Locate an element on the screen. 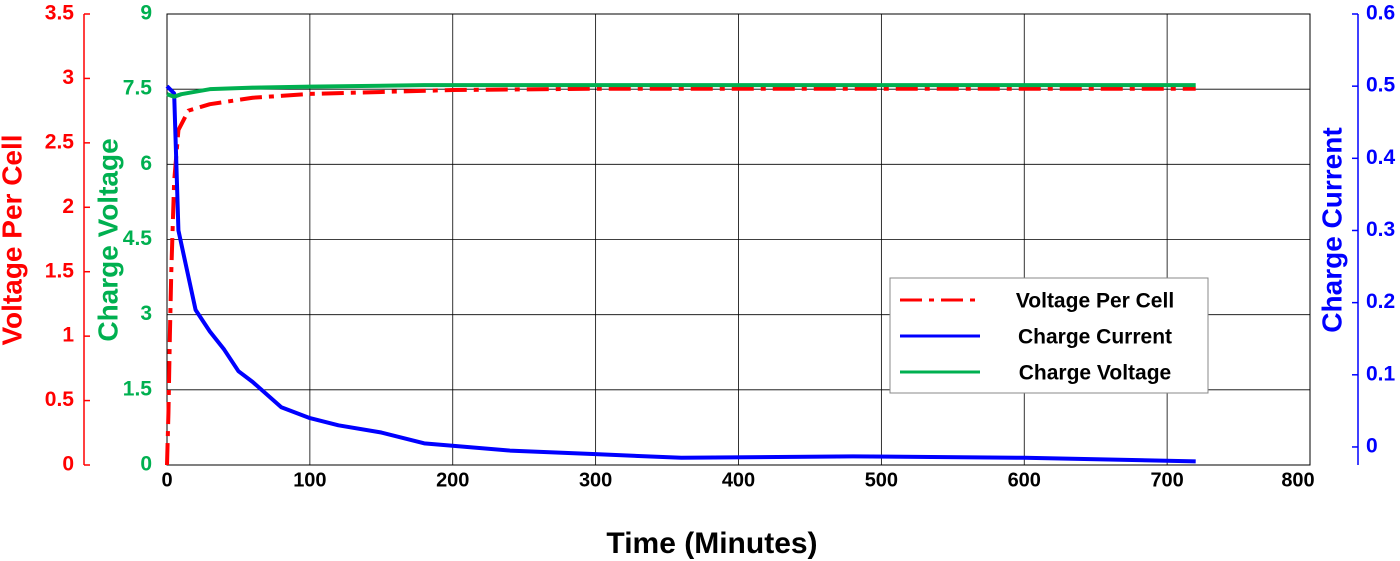  y3-tick-label: 2 is located at coordinates (68, 206).